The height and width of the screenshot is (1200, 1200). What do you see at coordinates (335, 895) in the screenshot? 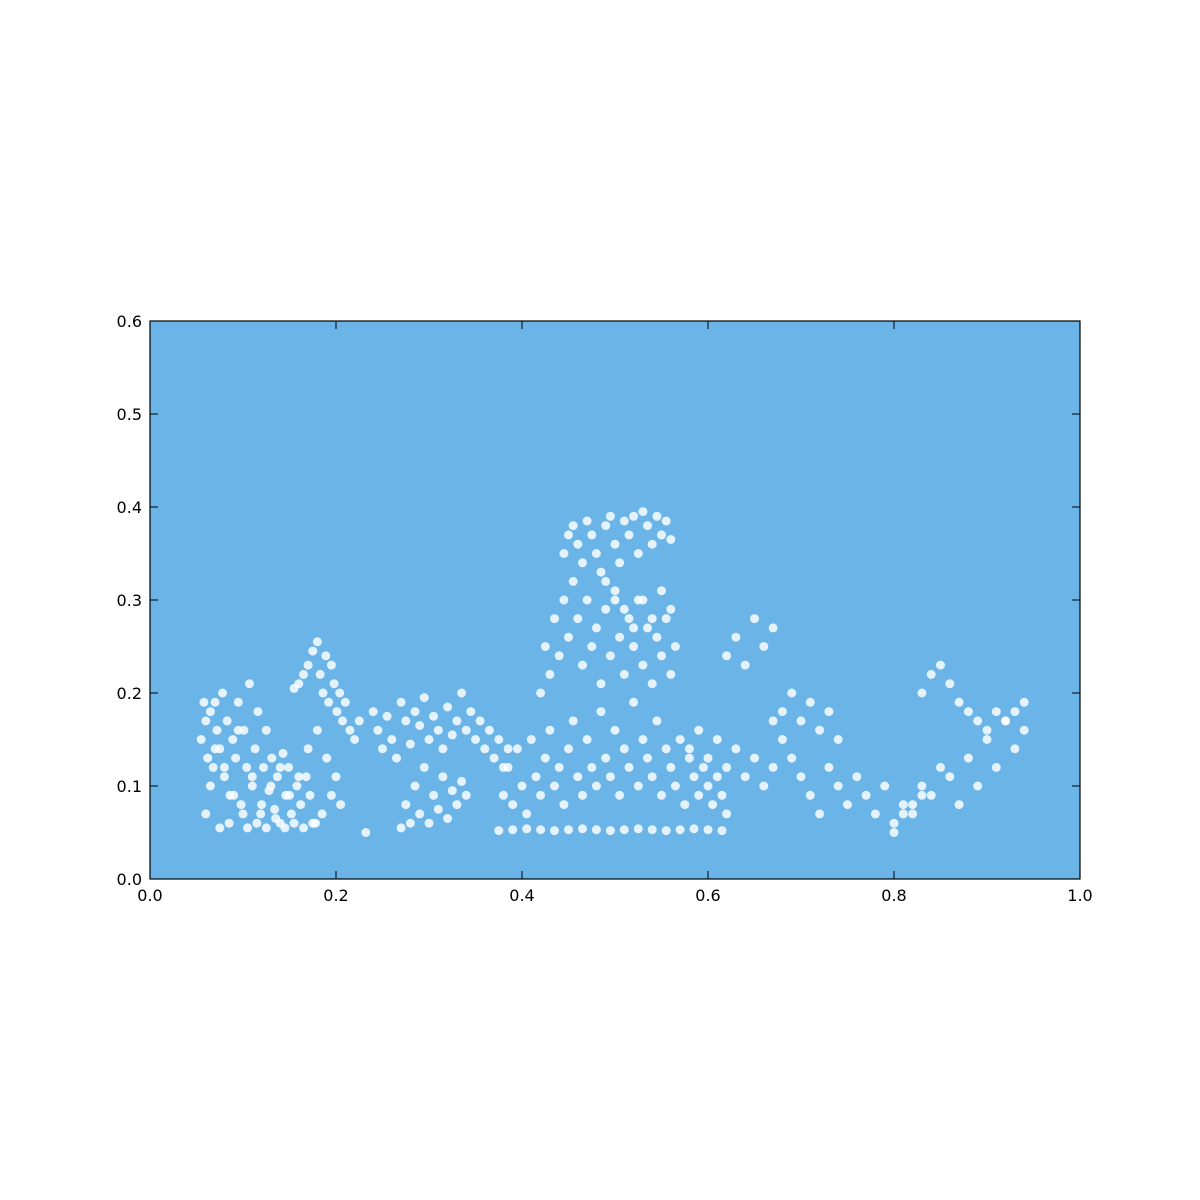
I see `x-tick-label: 0.2` at bounding box center [335, 895].